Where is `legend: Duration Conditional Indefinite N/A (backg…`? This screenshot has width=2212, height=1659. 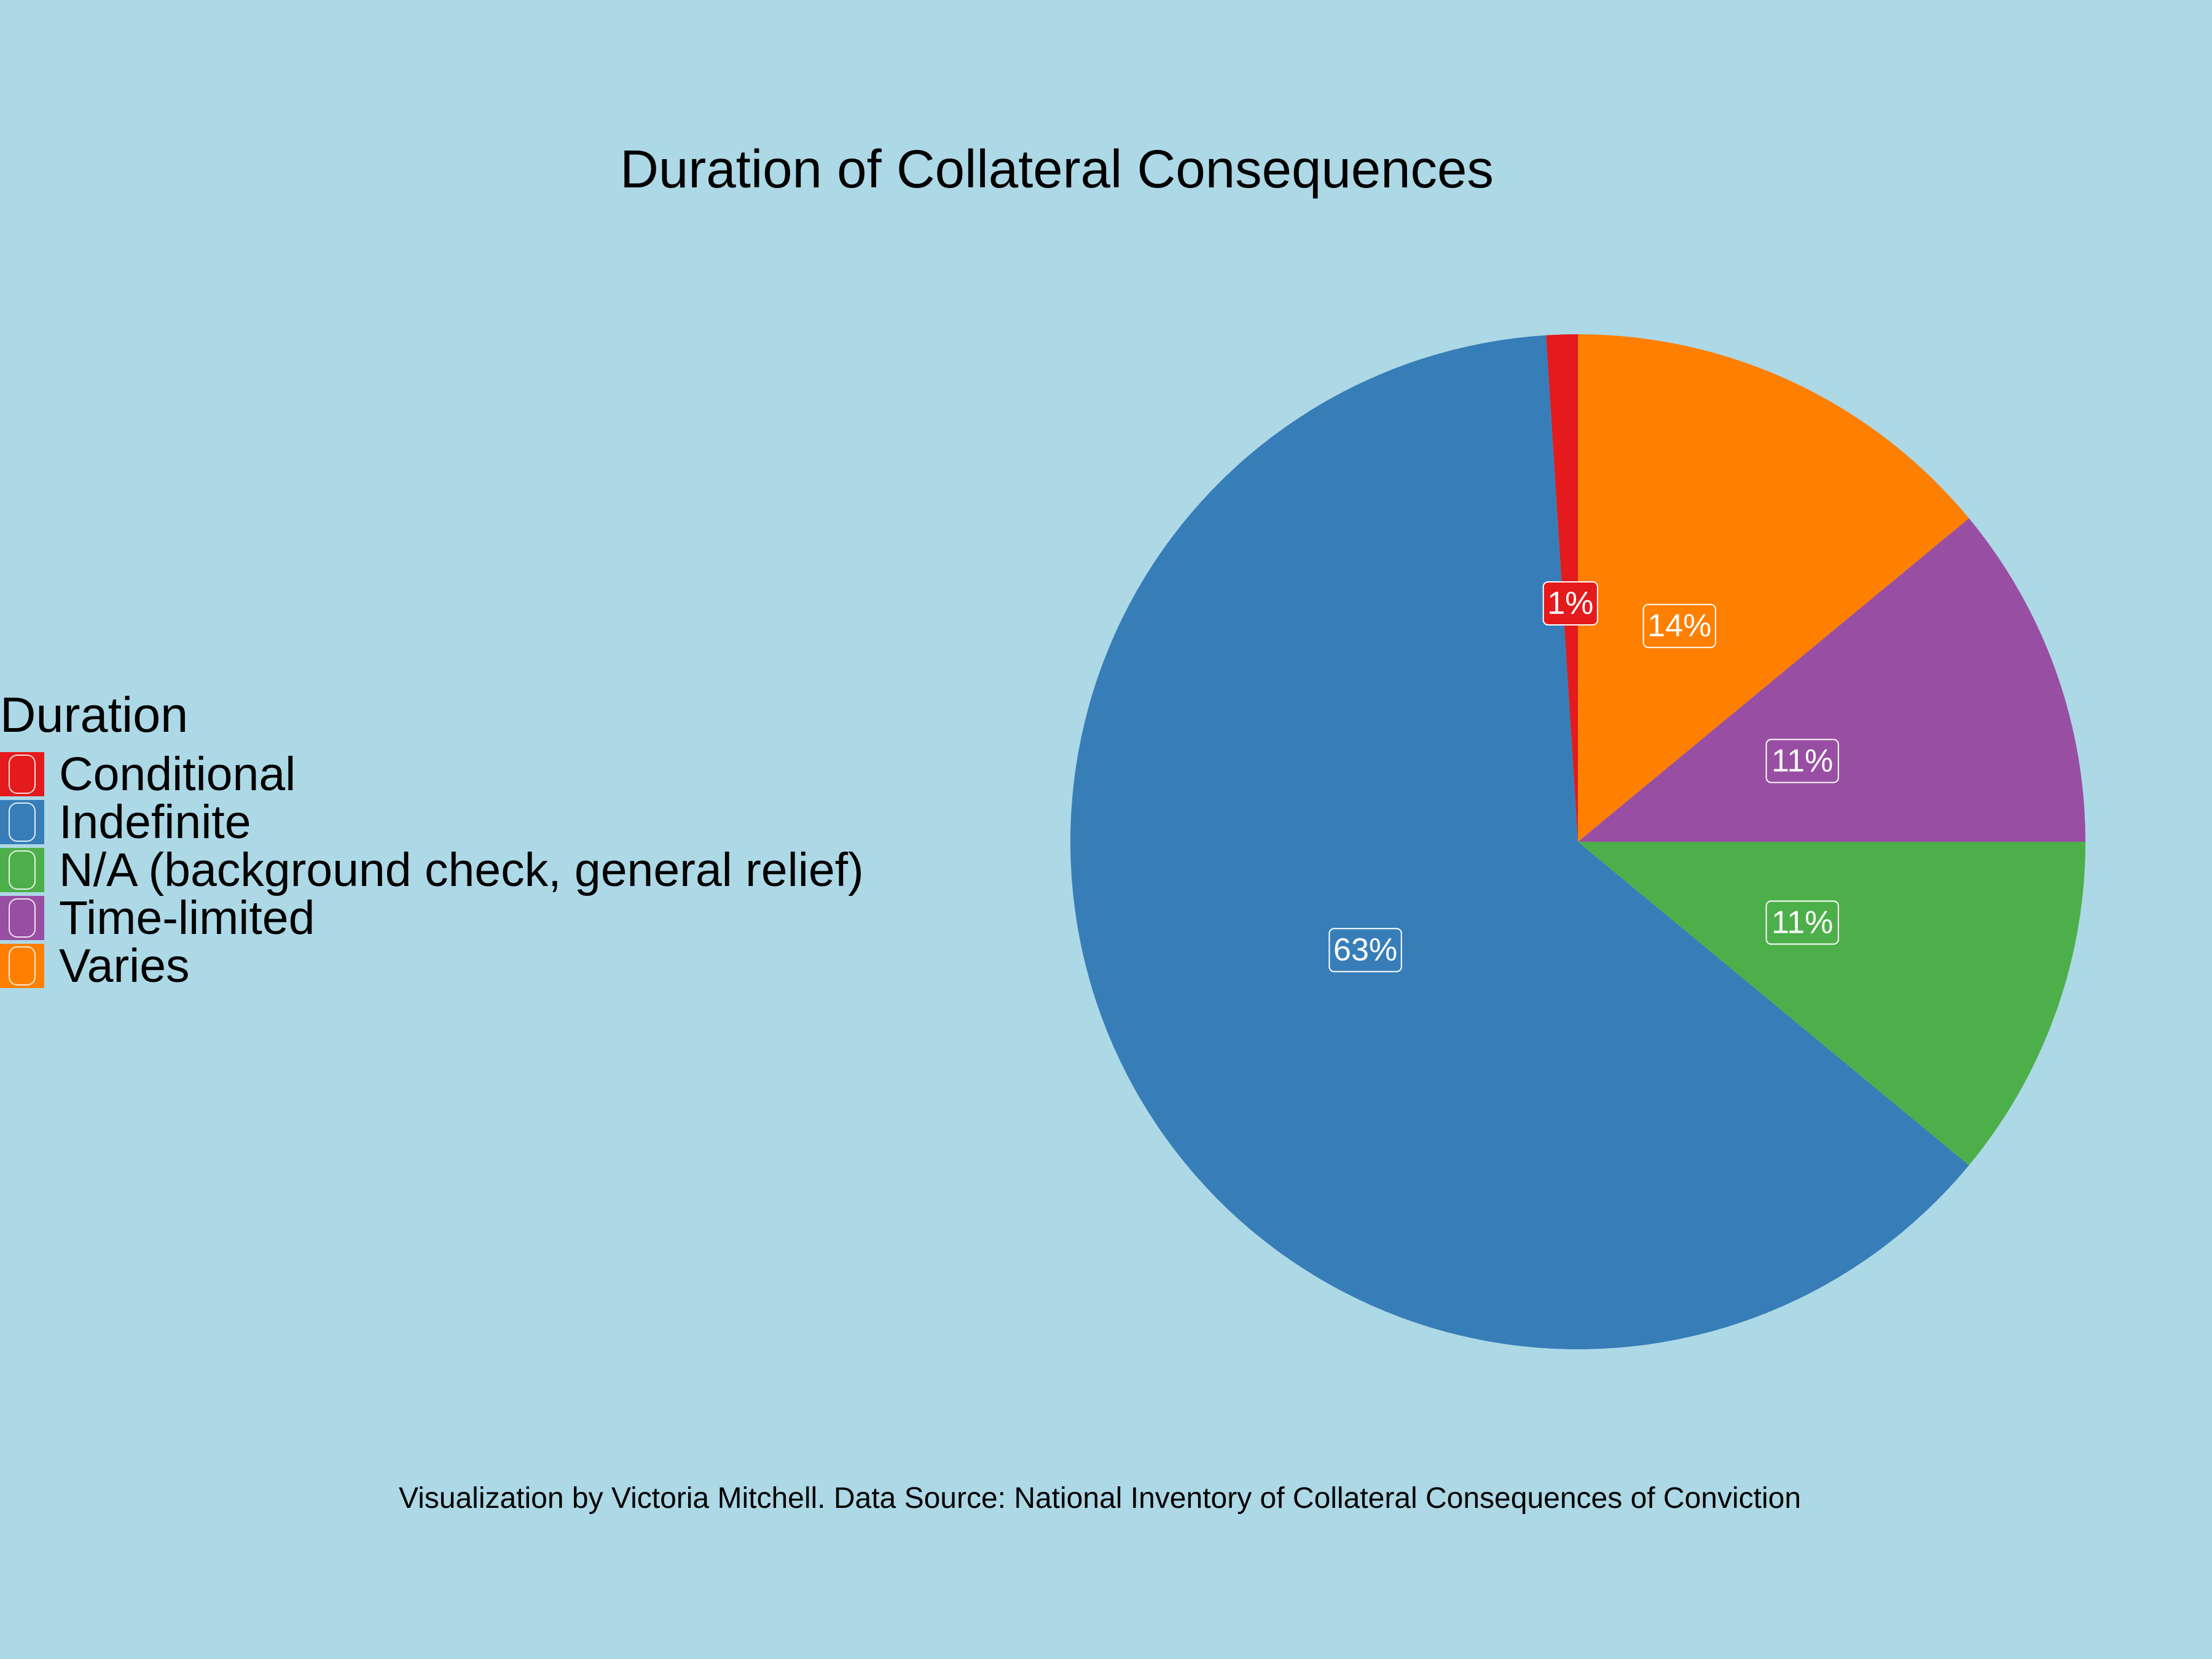
legend: Duration Conditional Indefinite N/A (backg… is located at coordinates (432, 839).